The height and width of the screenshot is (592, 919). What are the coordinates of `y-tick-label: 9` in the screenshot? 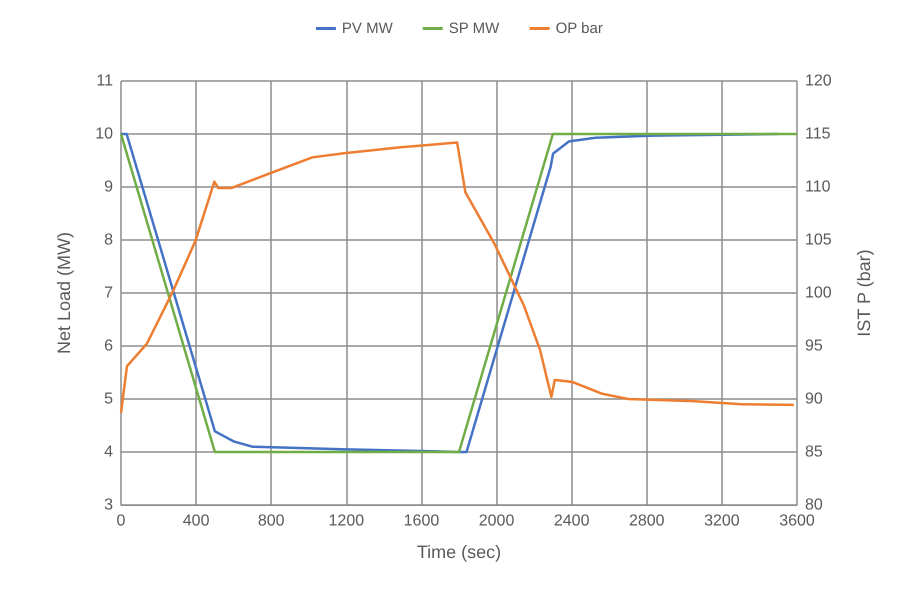 It's located at (109, 187).